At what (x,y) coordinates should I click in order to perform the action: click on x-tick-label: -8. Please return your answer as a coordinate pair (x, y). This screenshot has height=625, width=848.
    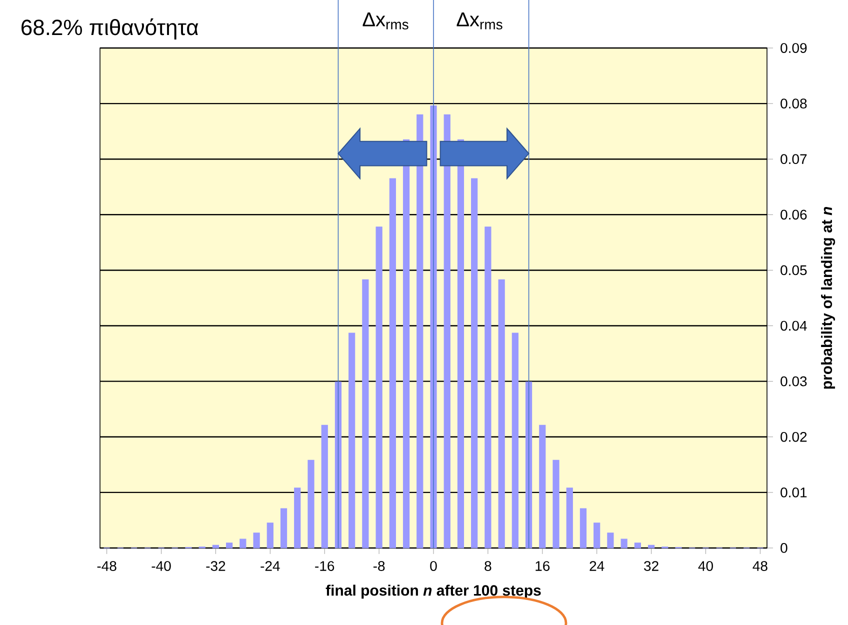
    Looking at the image, I should click on (379, 566).